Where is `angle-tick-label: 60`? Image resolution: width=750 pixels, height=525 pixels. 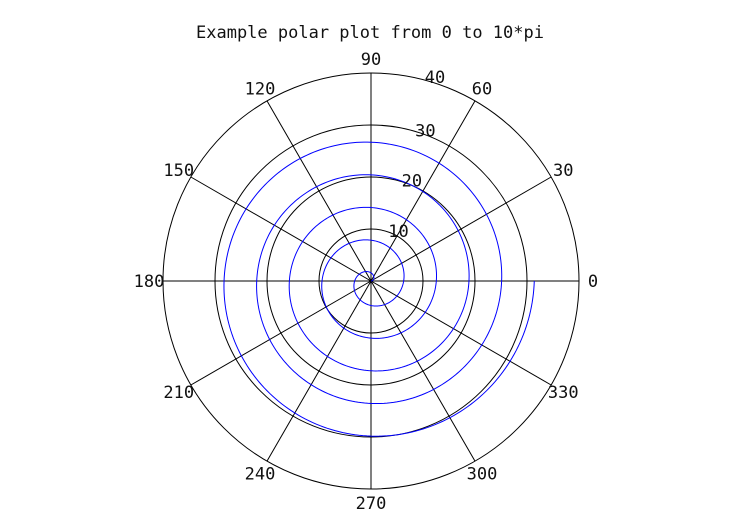
angle-tick-label: 60 is located at coordinates (482, 90).